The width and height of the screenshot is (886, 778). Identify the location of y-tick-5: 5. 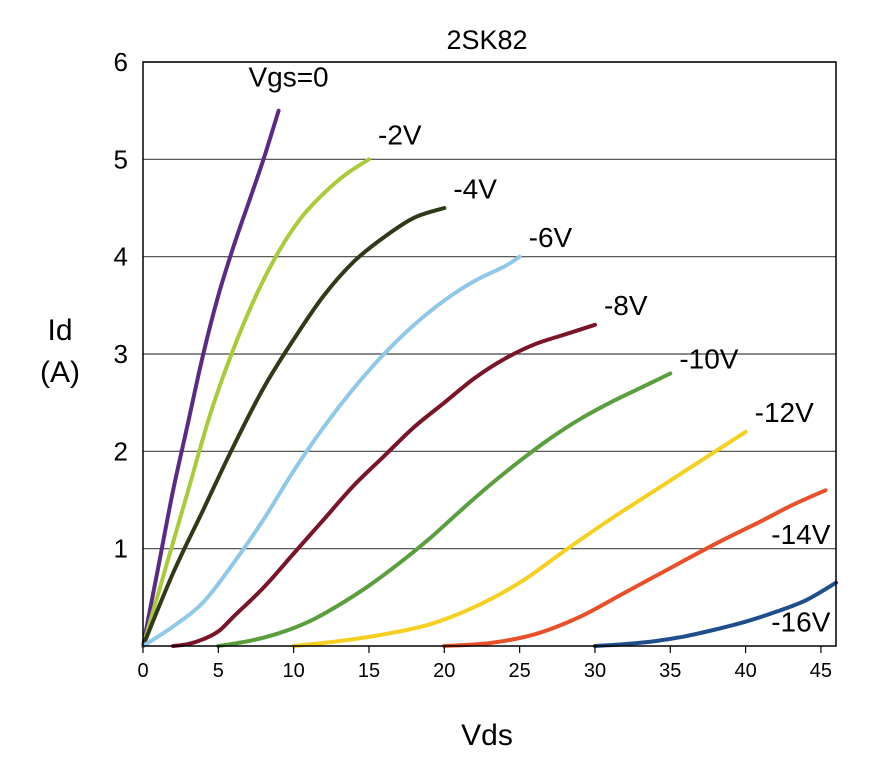
(121, 159).